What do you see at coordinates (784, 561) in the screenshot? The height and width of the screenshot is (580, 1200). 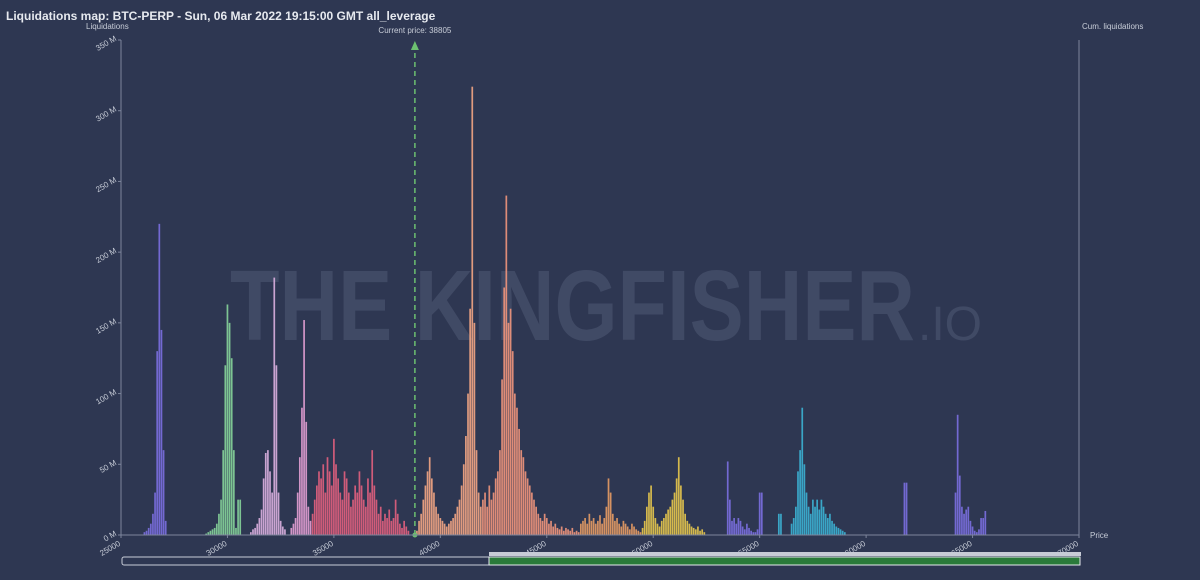 I see `navigator-selection` at bounding box center [784, 561].